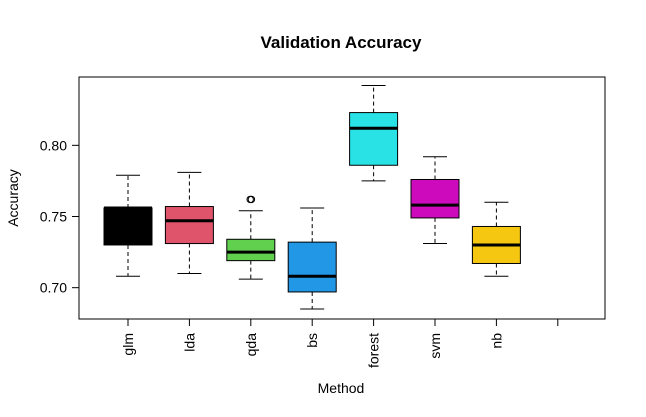 This screenshot has height=417, width=646. I want to click on x-tick-label: forest, so click(374, 350).